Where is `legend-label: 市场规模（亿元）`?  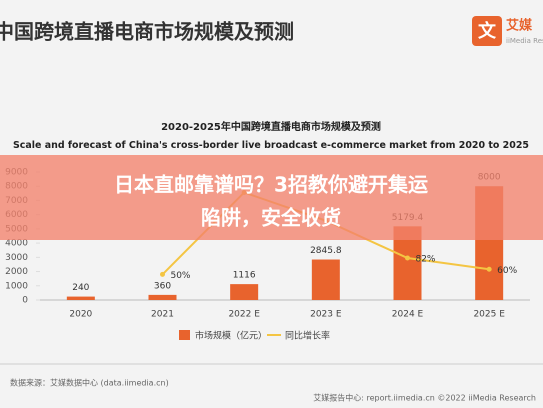
legend-label: 市场规模（亿元） is located at coordinates (231, 336).